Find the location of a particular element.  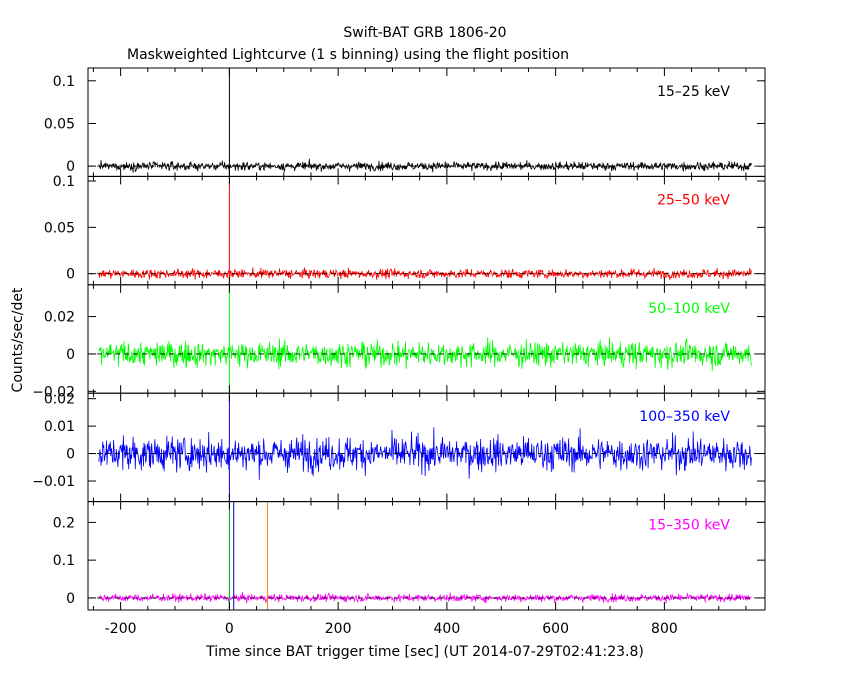

panel-100-350-kev: −0.01 0 0.01 0.02 100–350 keV is located at coordinates (399, 447).